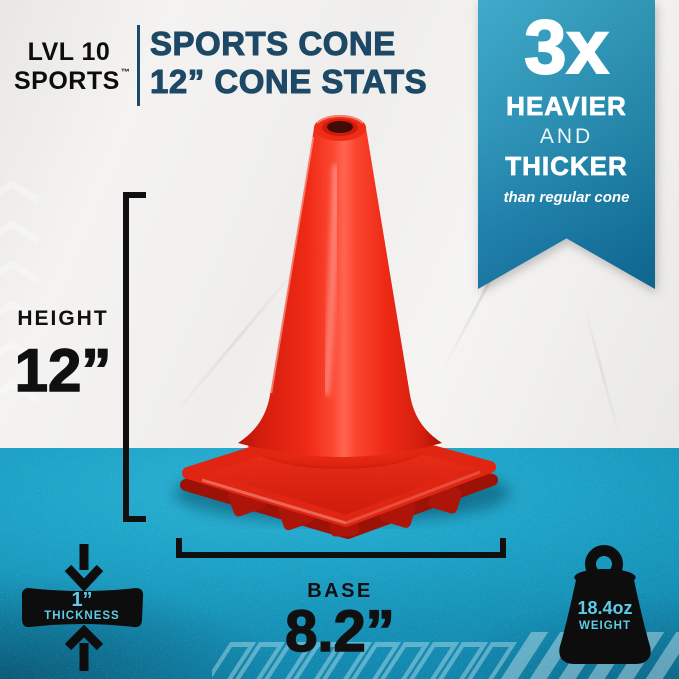  What do you see at coordinates (72, 80) in the screenshot?
I see `brand-line2: SPORTS™` at bounding box center [72, 80].